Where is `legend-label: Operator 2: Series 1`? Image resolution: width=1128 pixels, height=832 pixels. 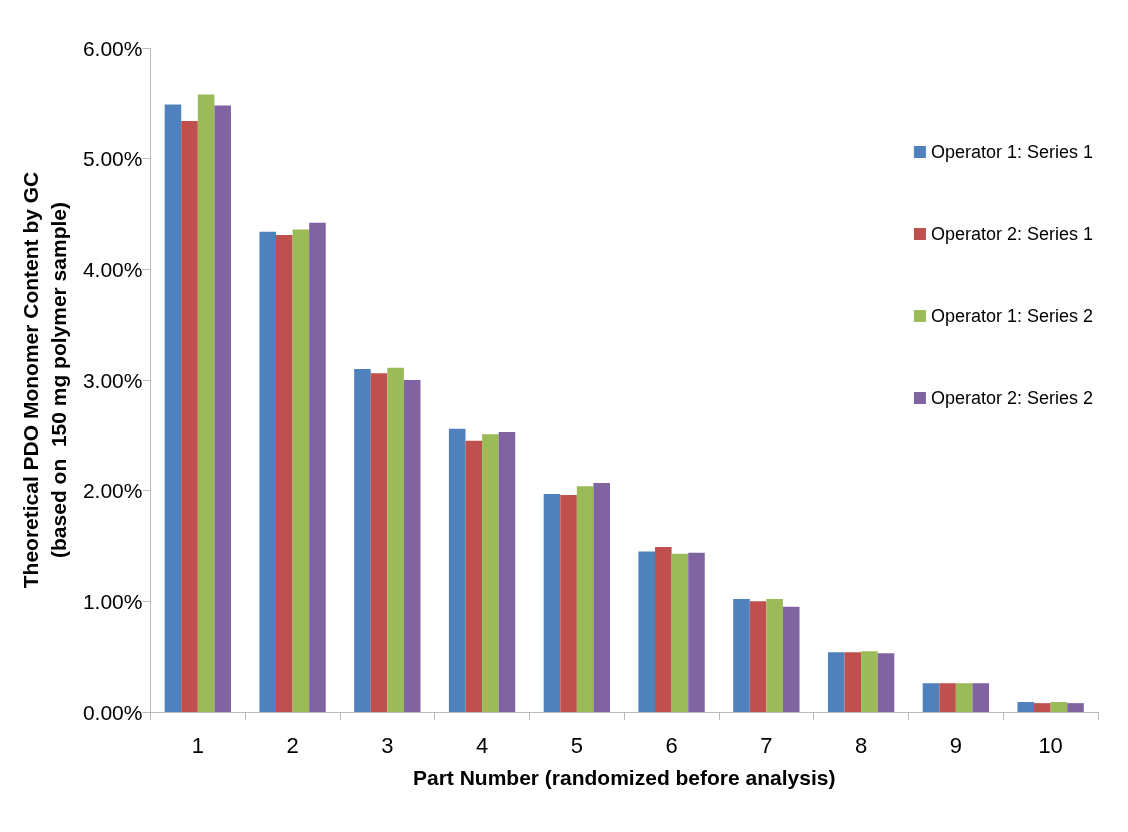
legend-label: Operator 2: Series 1 is located at coordinates (1012, 234).